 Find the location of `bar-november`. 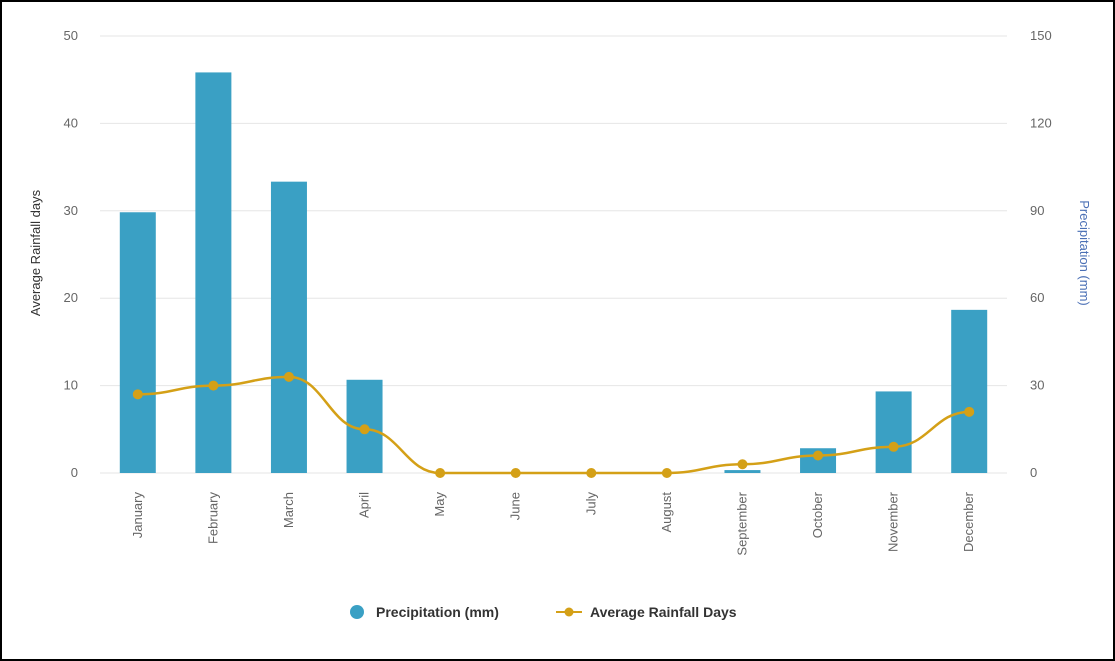

bar-november is located at coordinates (894, 432).